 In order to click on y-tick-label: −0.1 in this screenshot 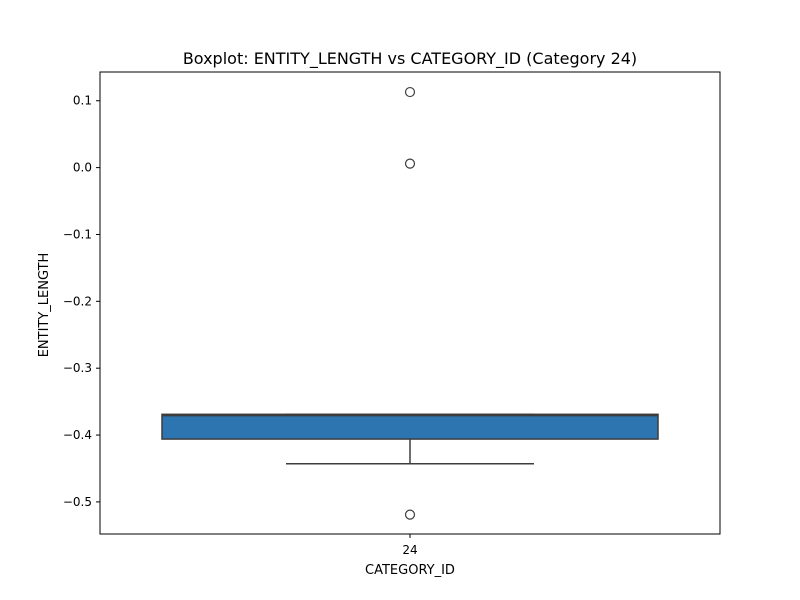, I will do `click(77, 234)`.